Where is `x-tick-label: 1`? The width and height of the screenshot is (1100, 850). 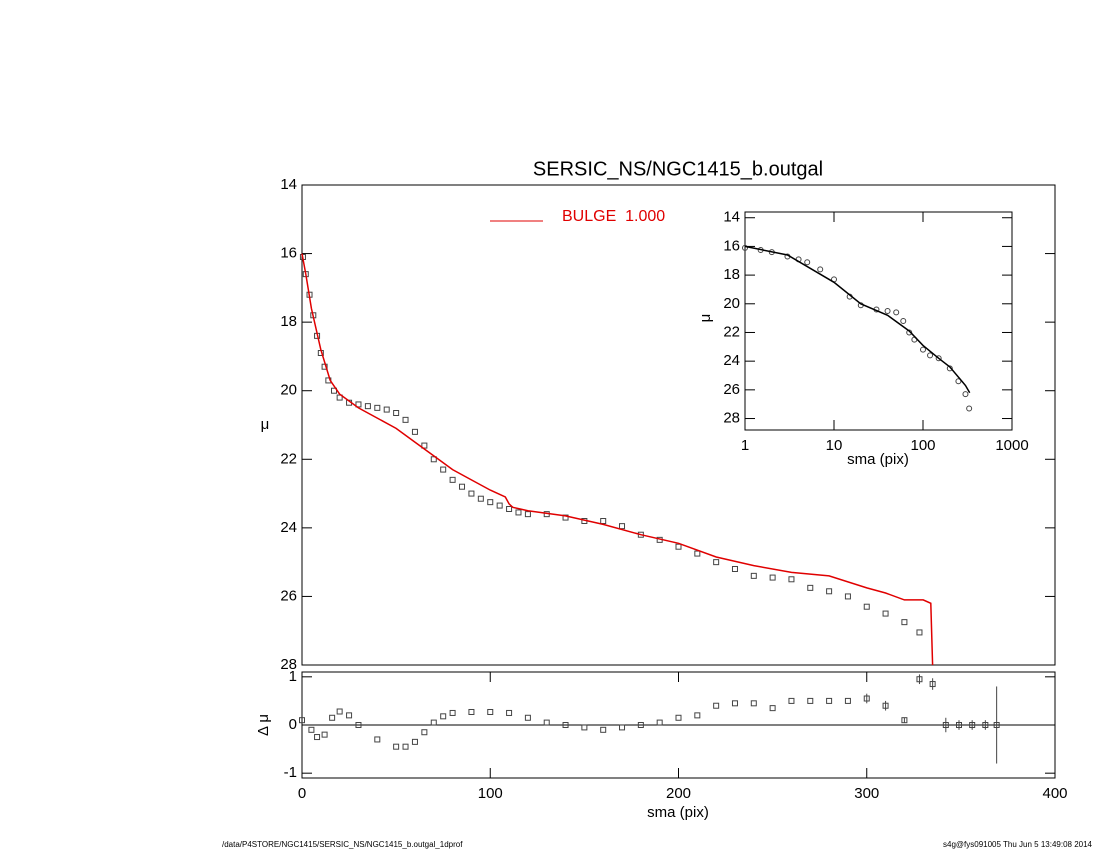 x-tick-label: 1 is located at coordinates (745, 445).